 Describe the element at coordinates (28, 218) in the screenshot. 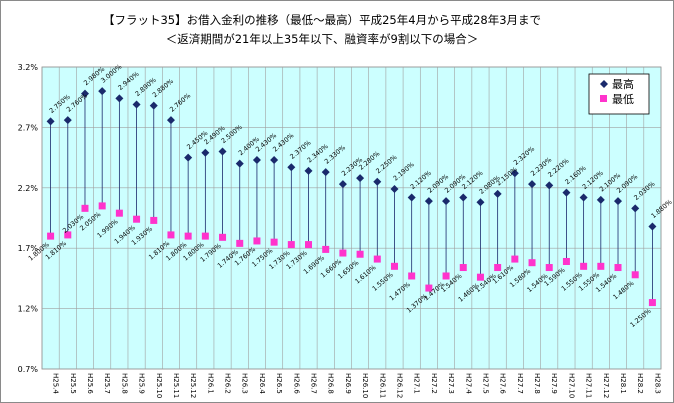

I see `y-axis: 0.7% 1.2% 1.7% 2.2% 2.7% 3.2%` at that location.